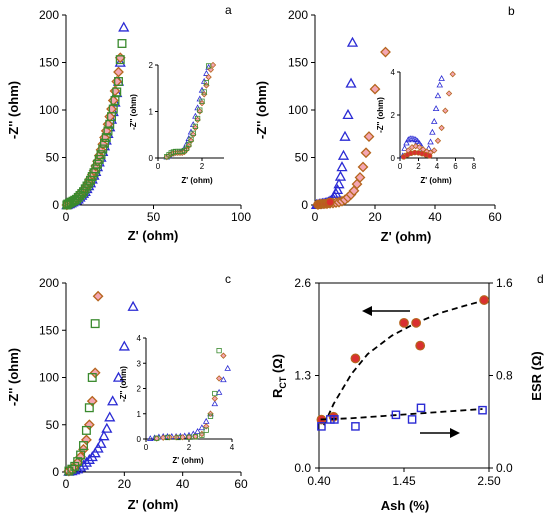  What do you see at coordinates (319, 481) in the screenshot?
I see `panel-d-x-tick-label: 0.40` at bounding box center [319, 481].